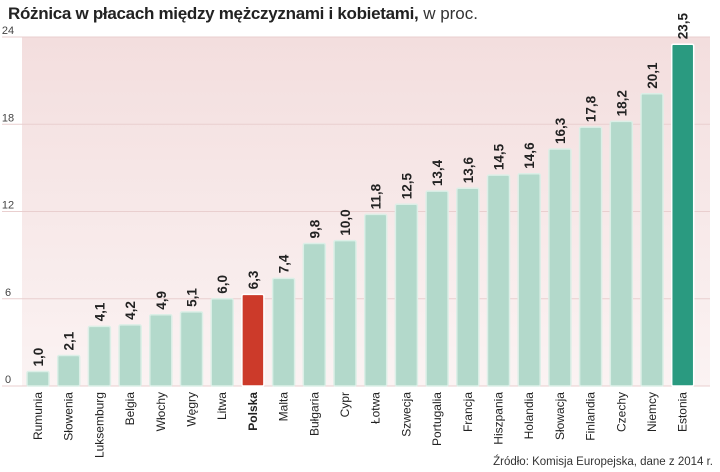  Describe the element at coordinates (591, 108) in the screenshot. I see `bar-value-label: 17,8` at that location.